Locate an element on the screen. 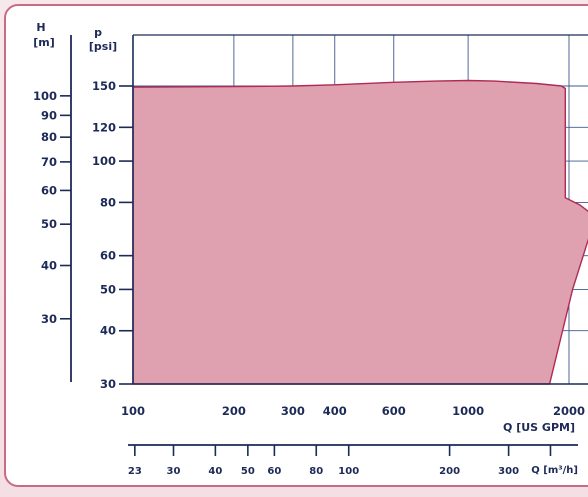  y-tick-label-head: 90 is located at coordinates (49, 115).